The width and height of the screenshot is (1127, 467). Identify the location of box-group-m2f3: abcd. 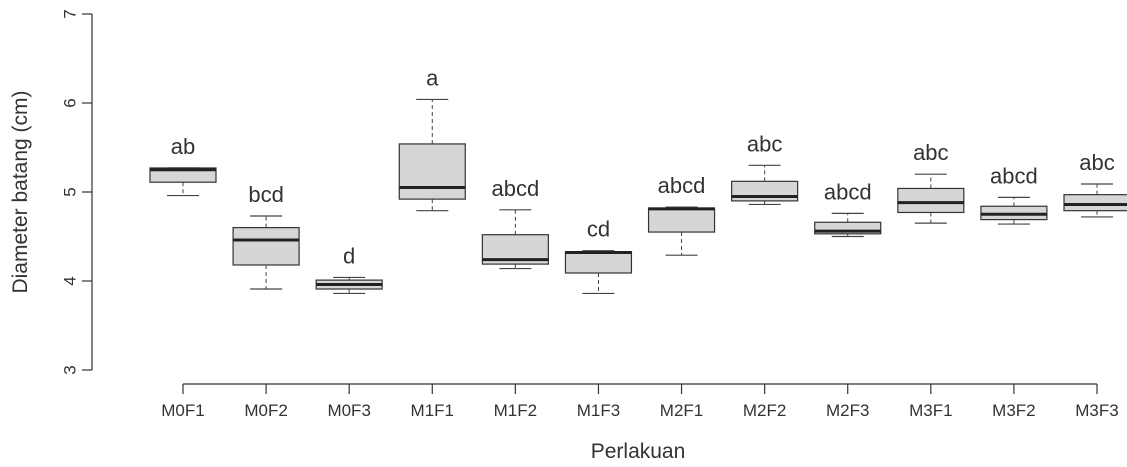
(848, 208).